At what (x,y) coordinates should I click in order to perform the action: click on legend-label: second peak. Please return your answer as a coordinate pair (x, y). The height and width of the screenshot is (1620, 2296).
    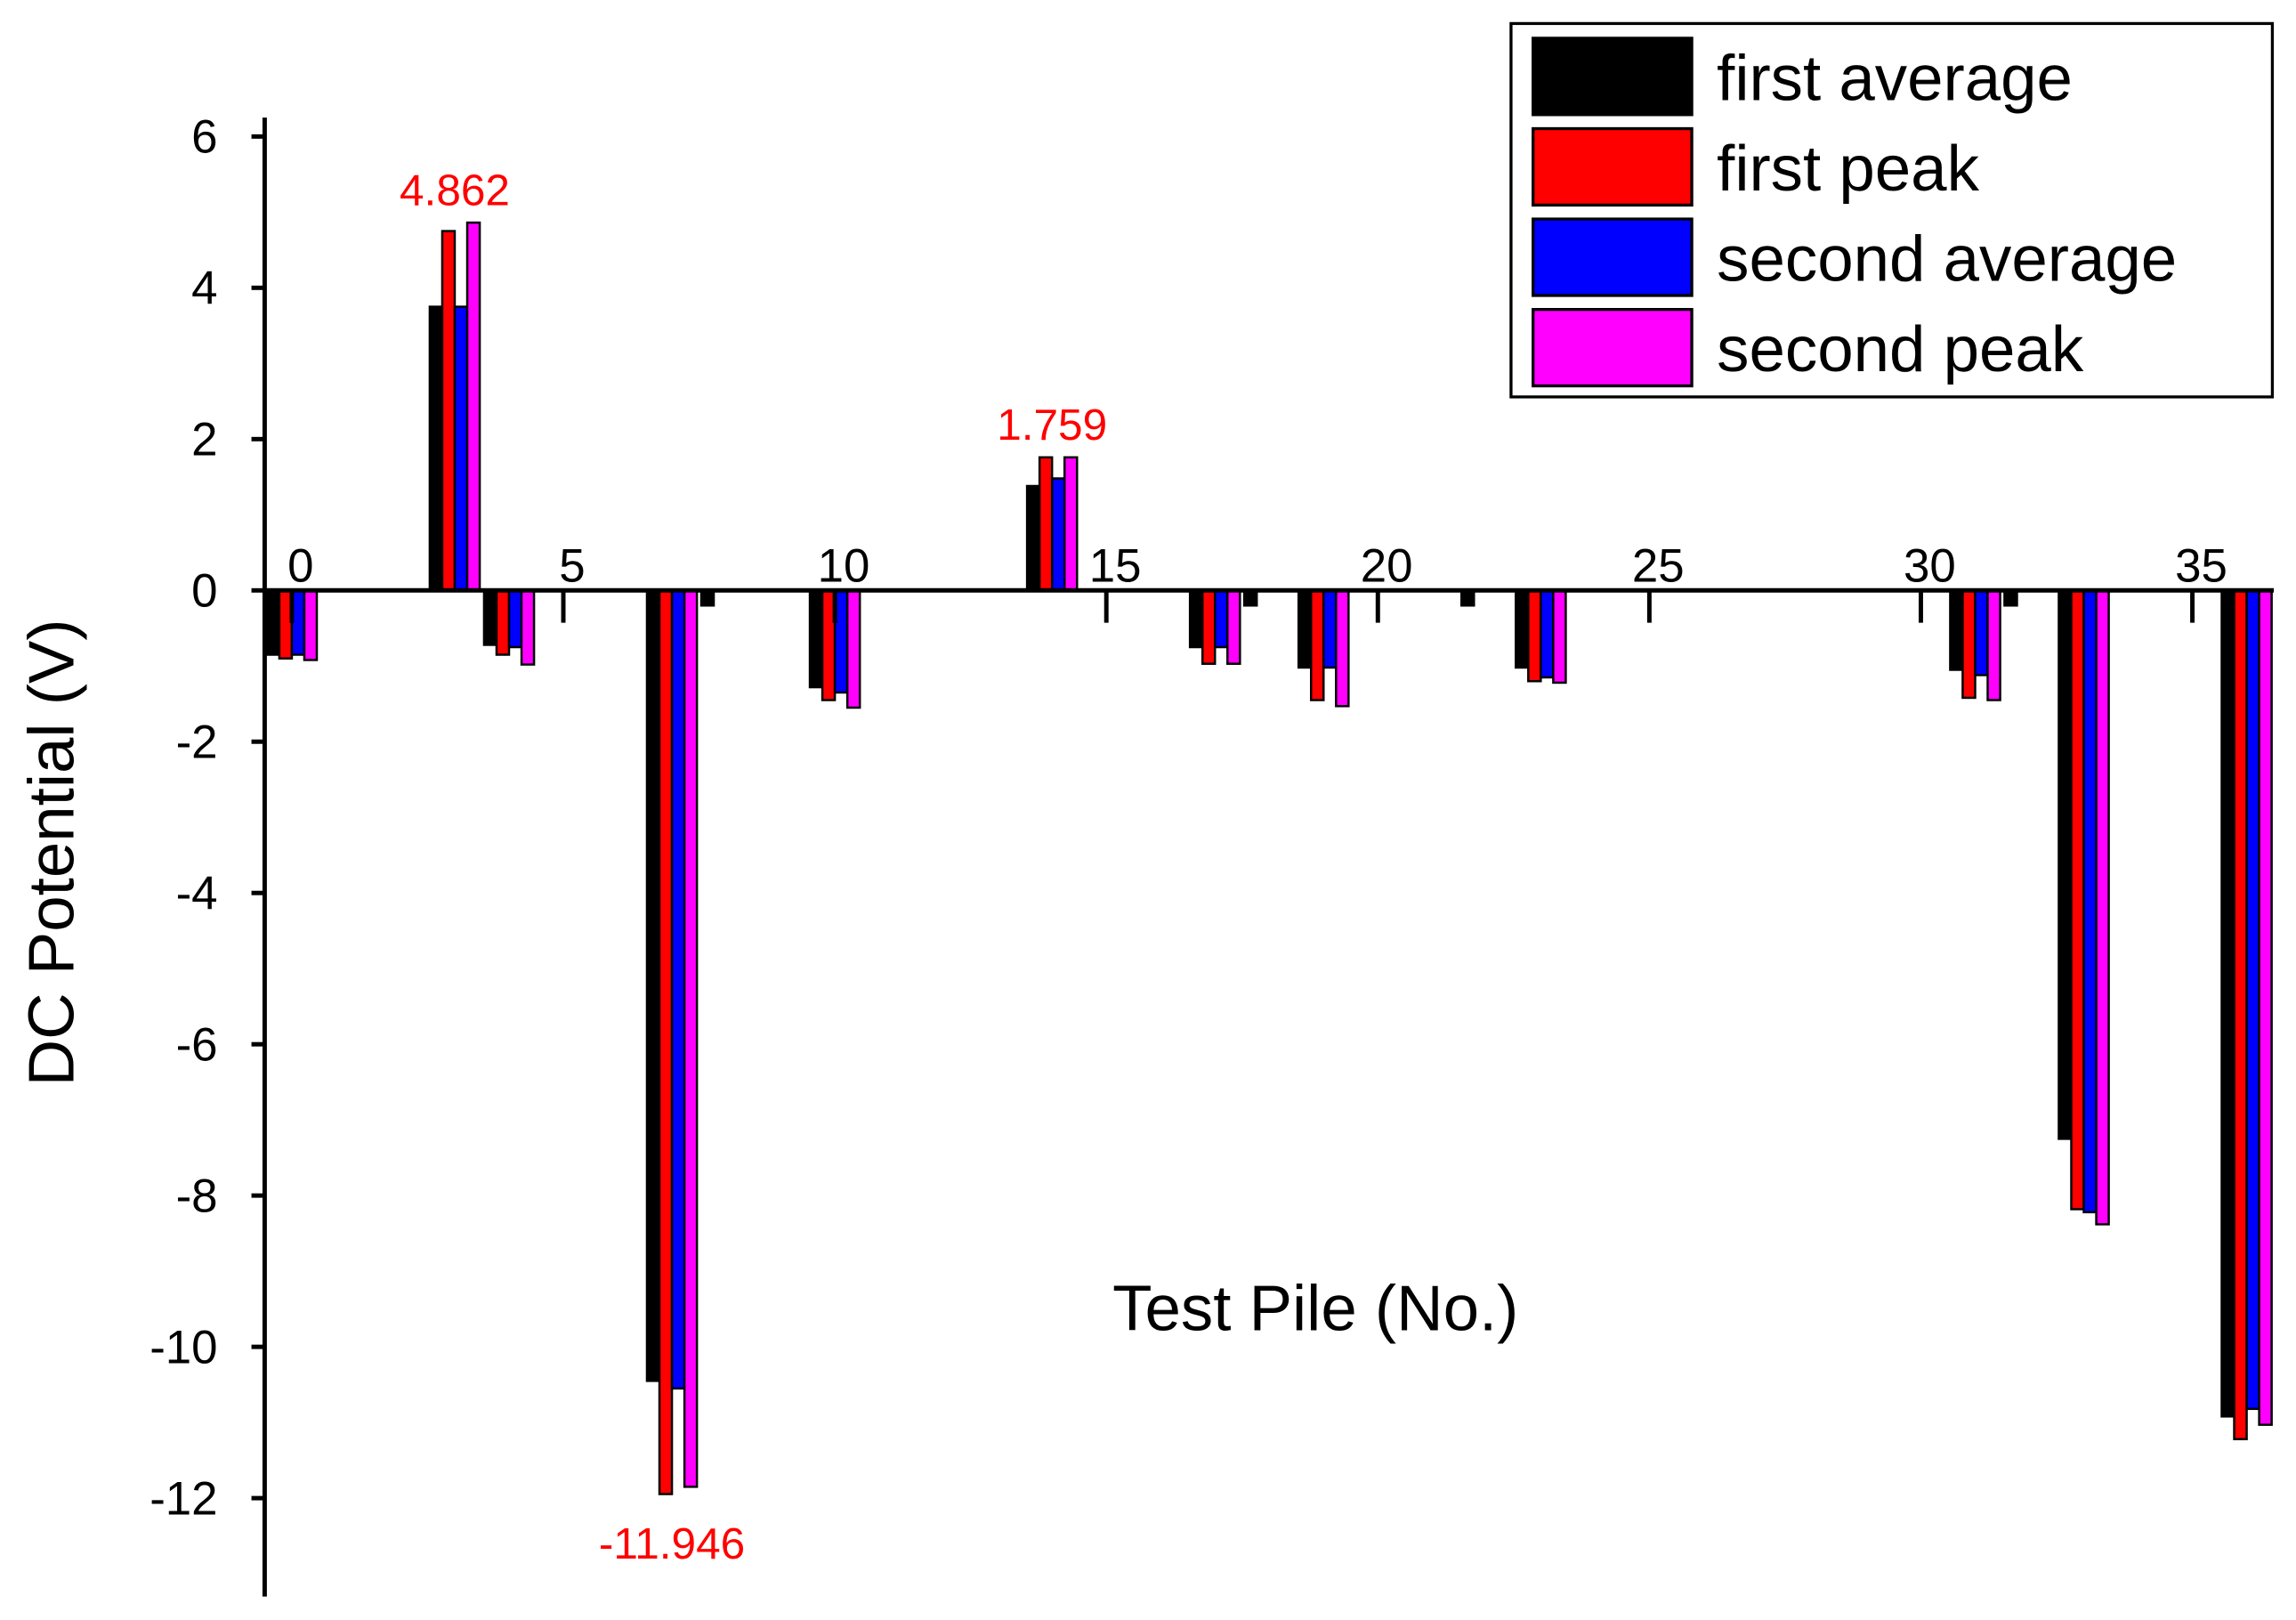
    Looking at the image, I should click on (1900, 349).